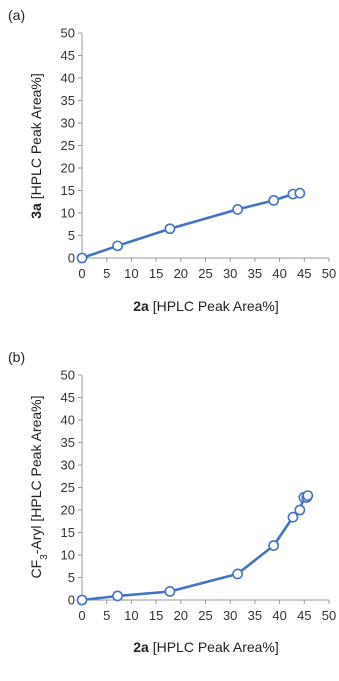  I want to click on panel-a-y-tick-label: 45, so click(68, 55).